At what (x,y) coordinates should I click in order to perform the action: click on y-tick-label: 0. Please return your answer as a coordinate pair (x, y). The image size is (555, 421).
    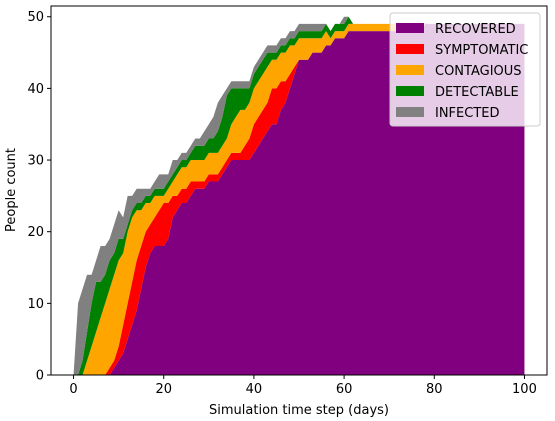
    Looking at the image, I should click on (40, 376).